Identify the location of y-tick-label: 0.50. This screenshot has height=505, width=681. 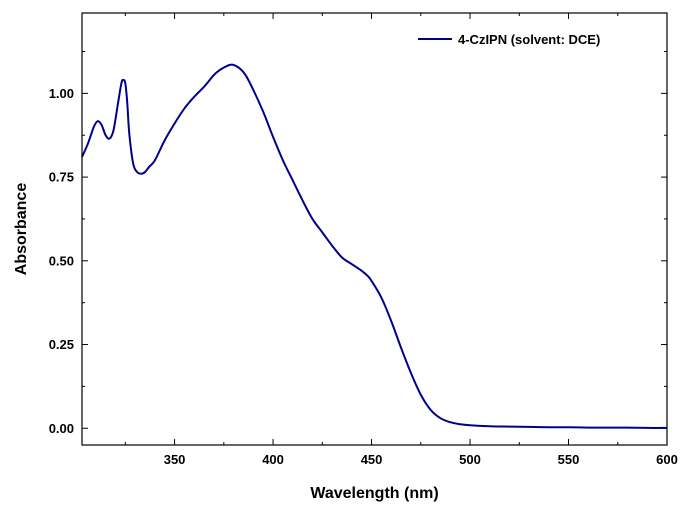
(61, 260).